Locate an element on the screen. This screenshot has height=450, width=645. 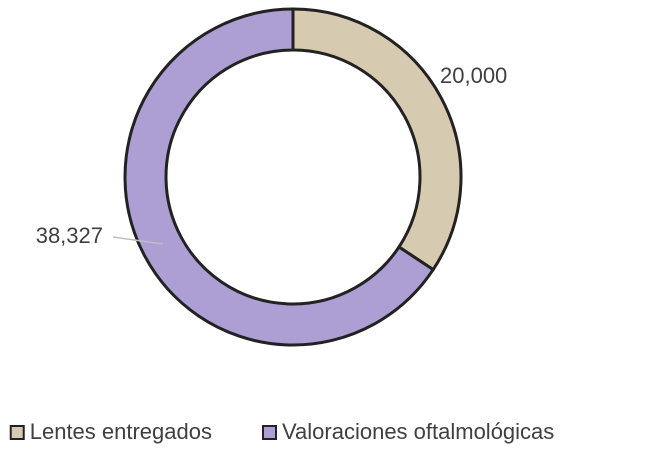
data-label: 38,327 is located at coordinates (69, 235).